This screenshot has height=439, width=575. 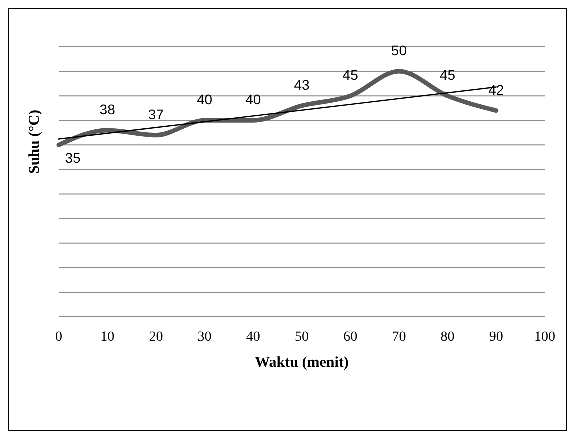 I want to click on data-label: 50, so click(x=399, y=50).